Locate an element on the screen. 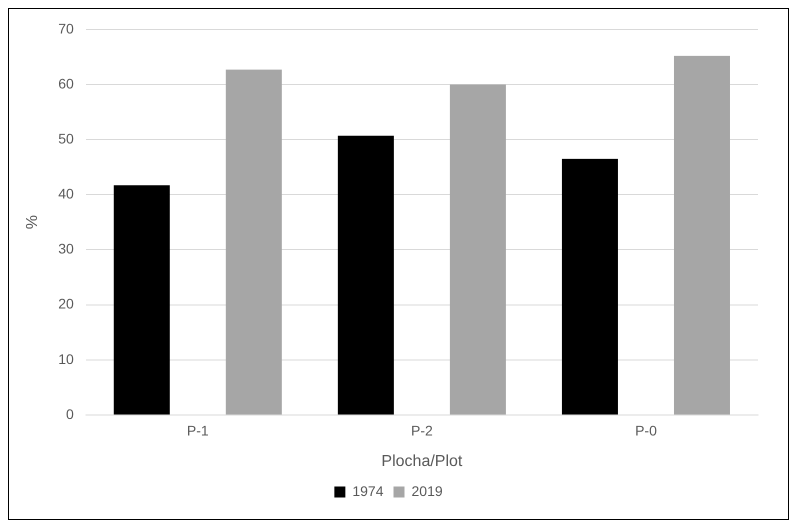 The image size is (797, 528). x-axis-title: Plocha/Plot is located at coordinates (422, 461).